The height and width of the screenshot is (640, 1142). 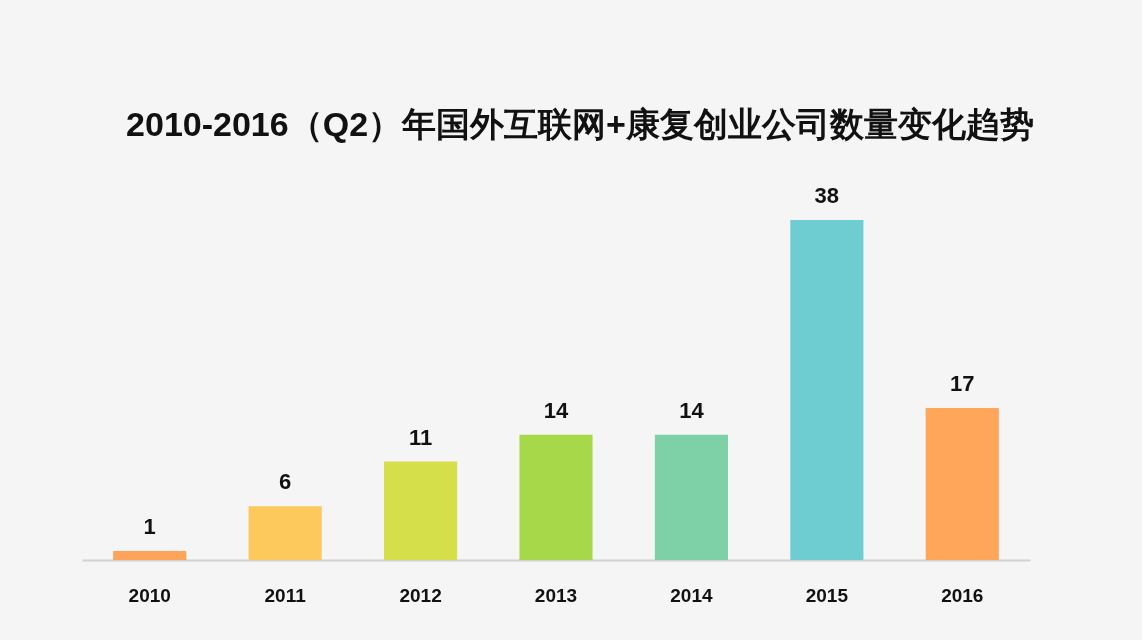 I want to click on data-label: 1, so click(x=149, y=527).